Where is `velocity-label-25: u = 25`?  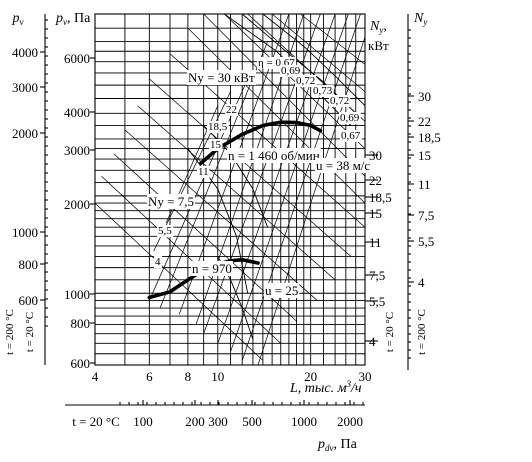
velocity-label-25: u = 25 is located at coordinates (281, 290).